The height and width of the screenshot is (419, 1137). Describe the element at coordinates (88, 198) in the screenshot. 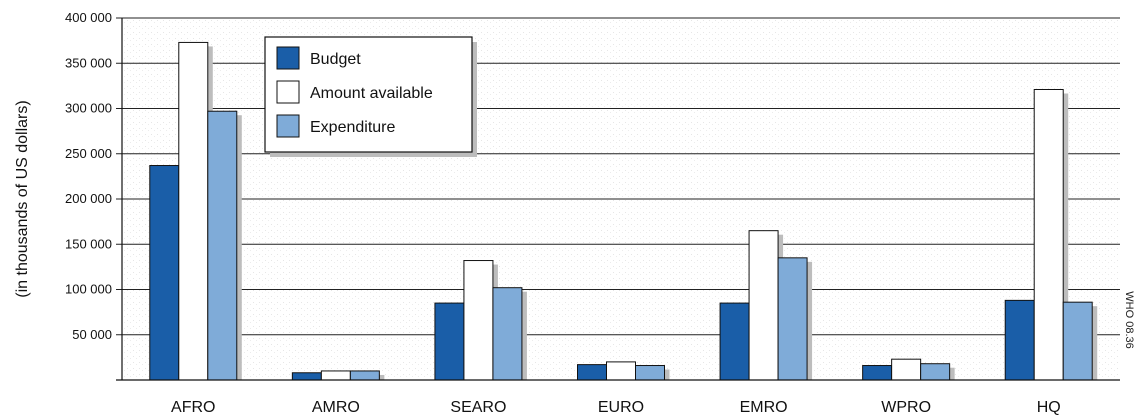

I see `y-tick-label: 200 000` at that location.